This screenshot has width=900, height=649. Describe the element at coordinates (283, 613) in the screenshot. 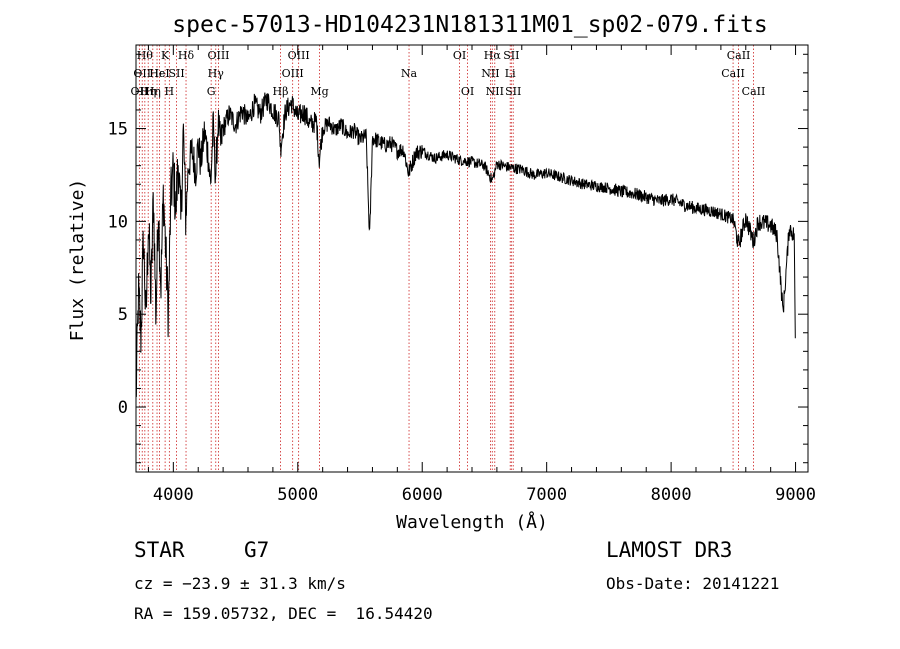

I see `ra-dec-coordinates: RA = 159.05732, DEC = 16.54420` at that location.